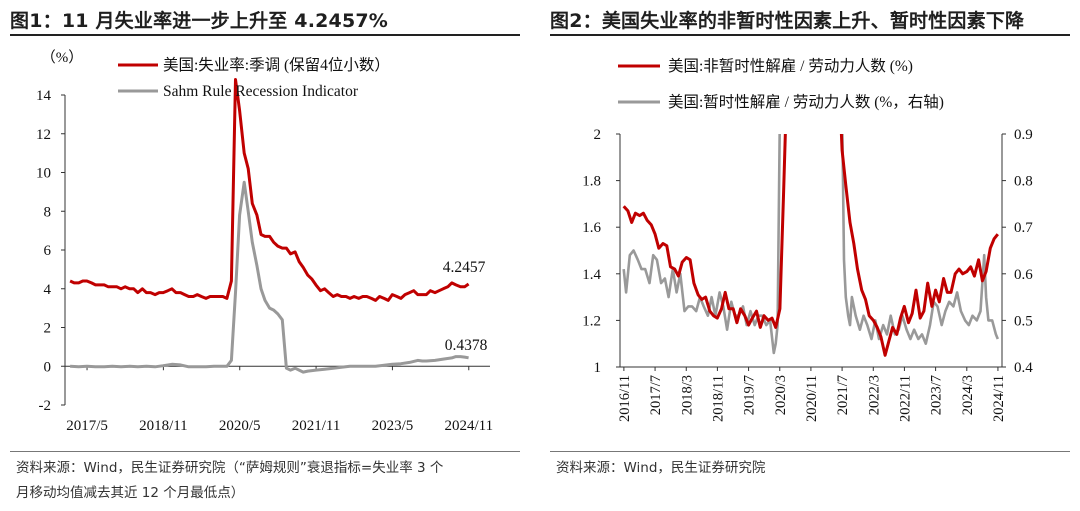 Image resolution: width=1080 pixels, height=511 pixels. I want to click on x-tick-label: 2017/5, so click(87, 426).